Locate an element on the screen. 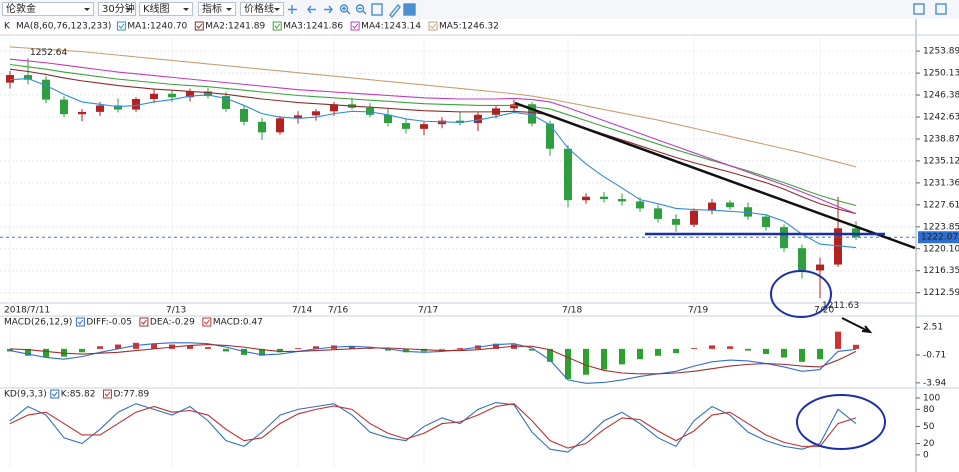 This screenshot has height=472, width=959. extreme-label: 1252.64 is located at coordinates (48, 53).